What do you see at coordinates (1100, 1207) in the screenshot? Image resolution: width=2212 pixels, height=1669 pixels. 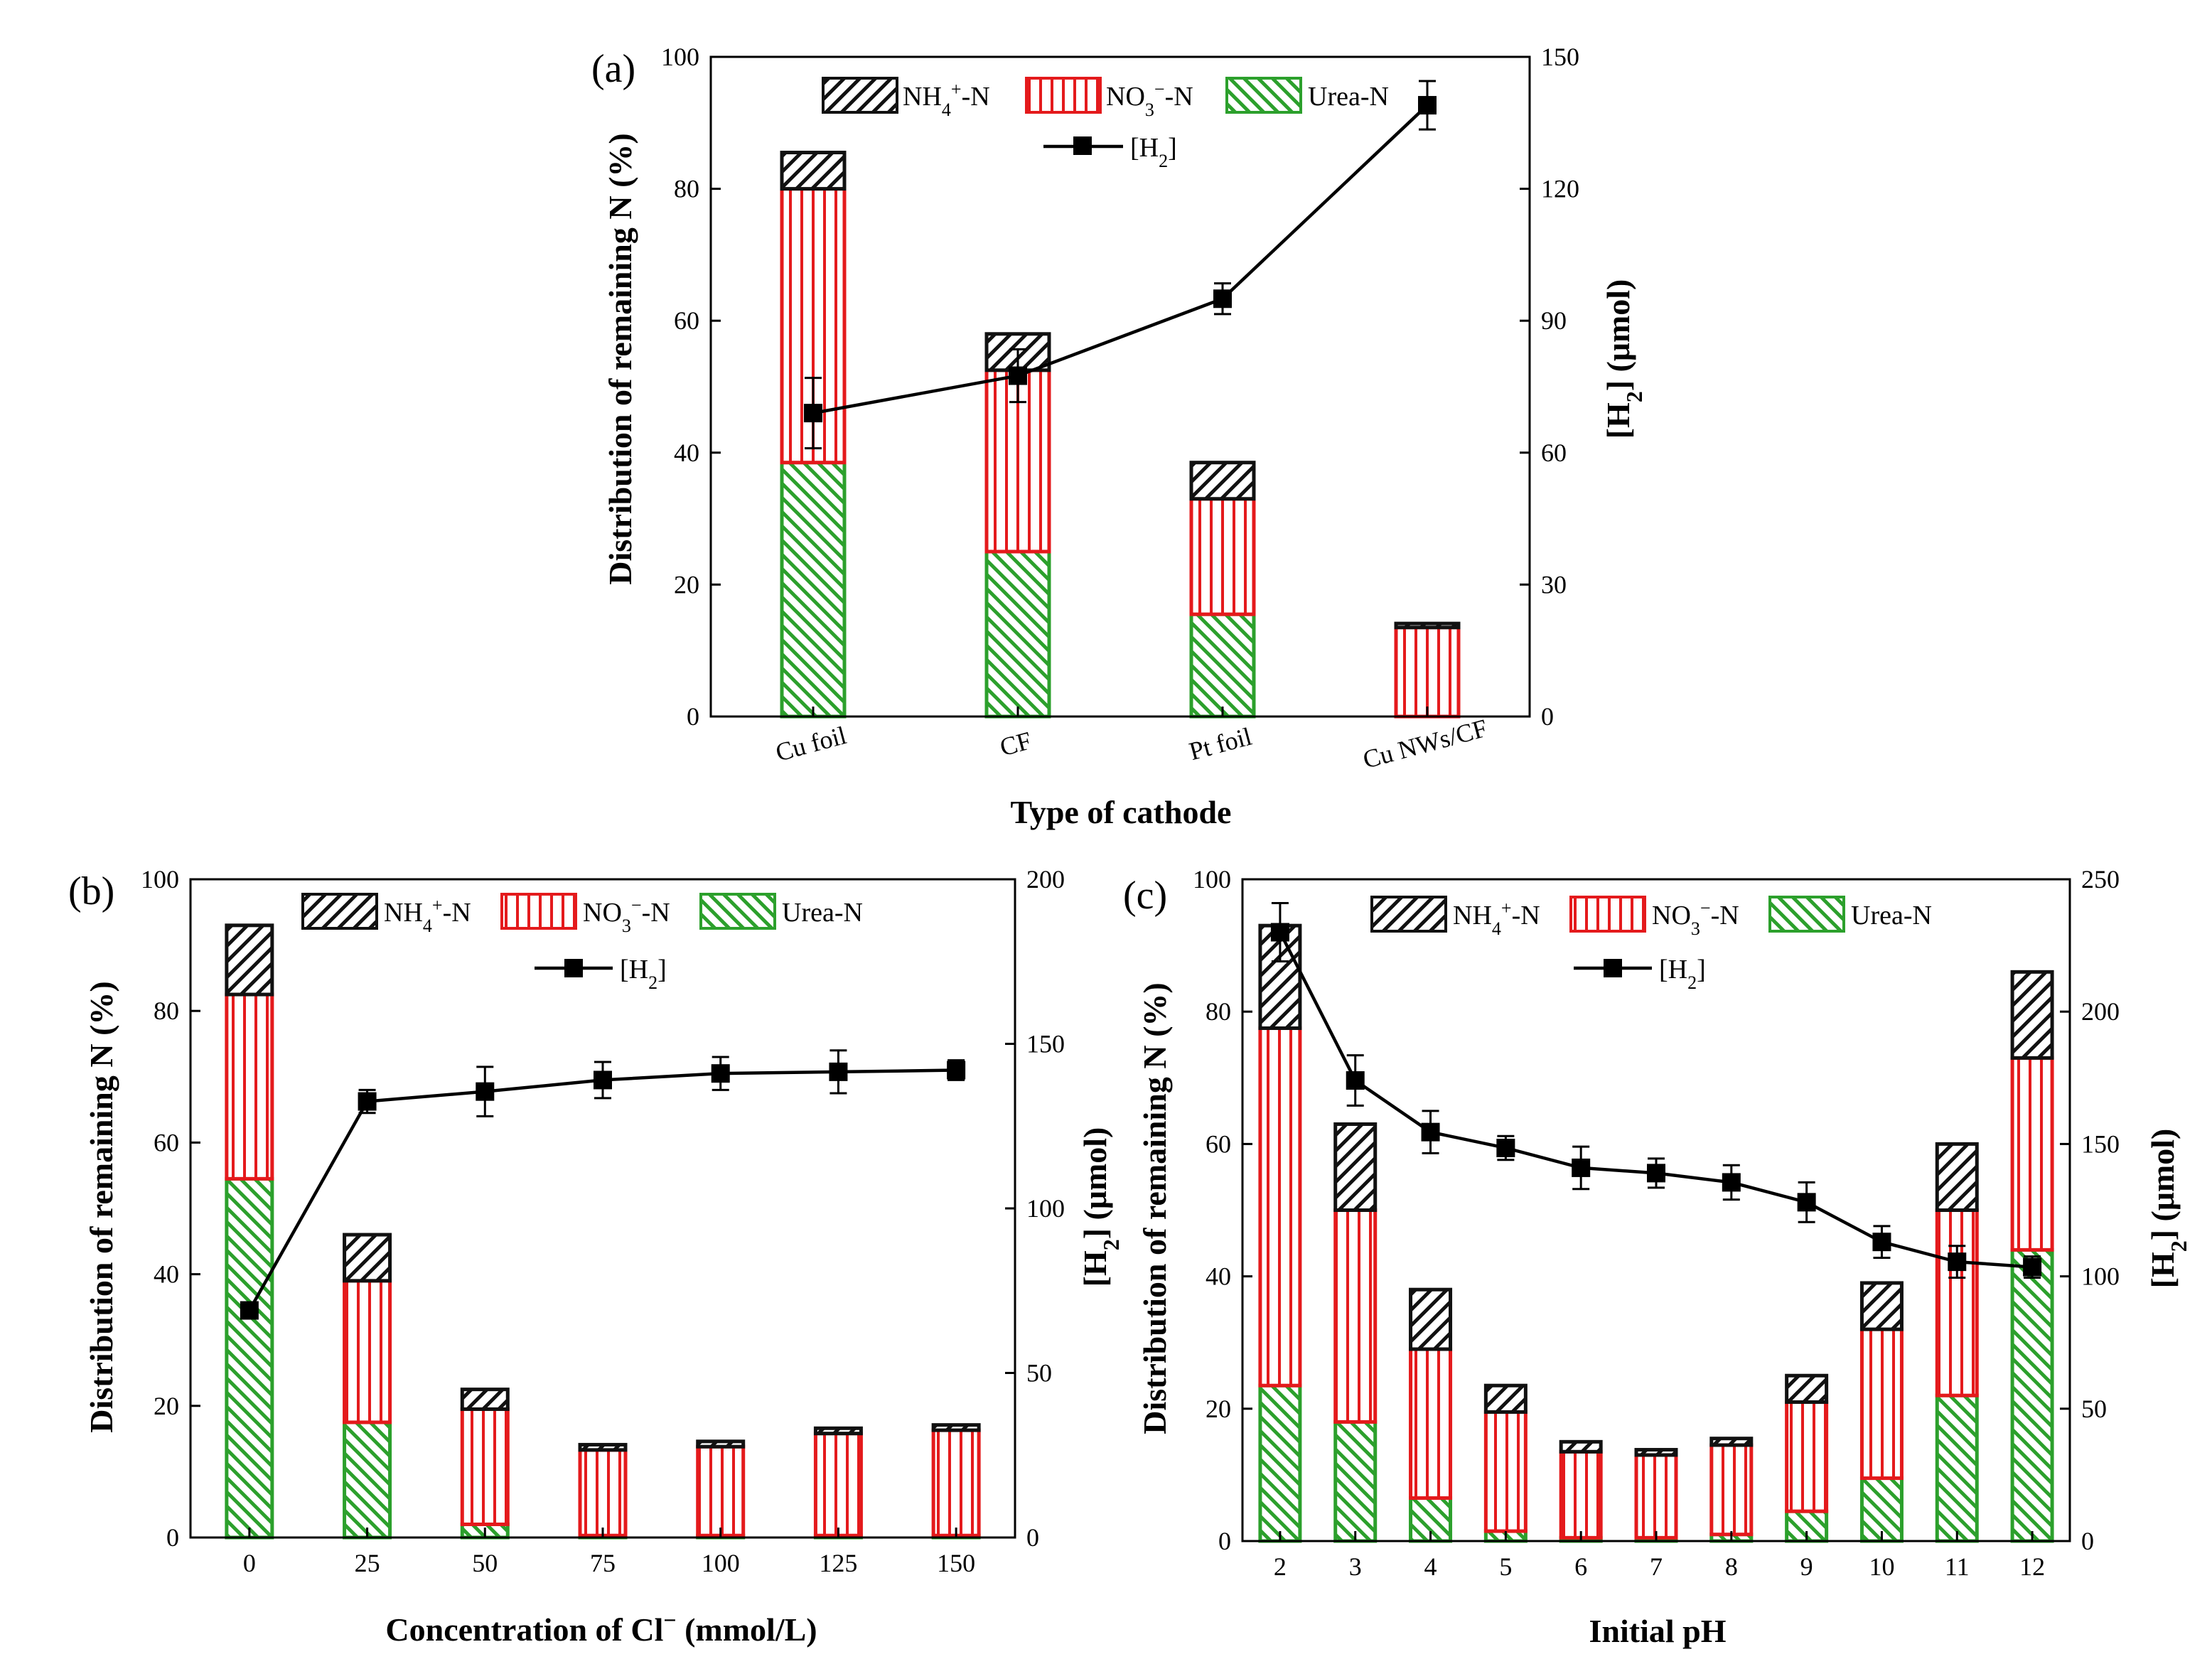 I see `panel-b-y2-axis-title: [H2] (μmol)` at bounding box center [1100, 1207].